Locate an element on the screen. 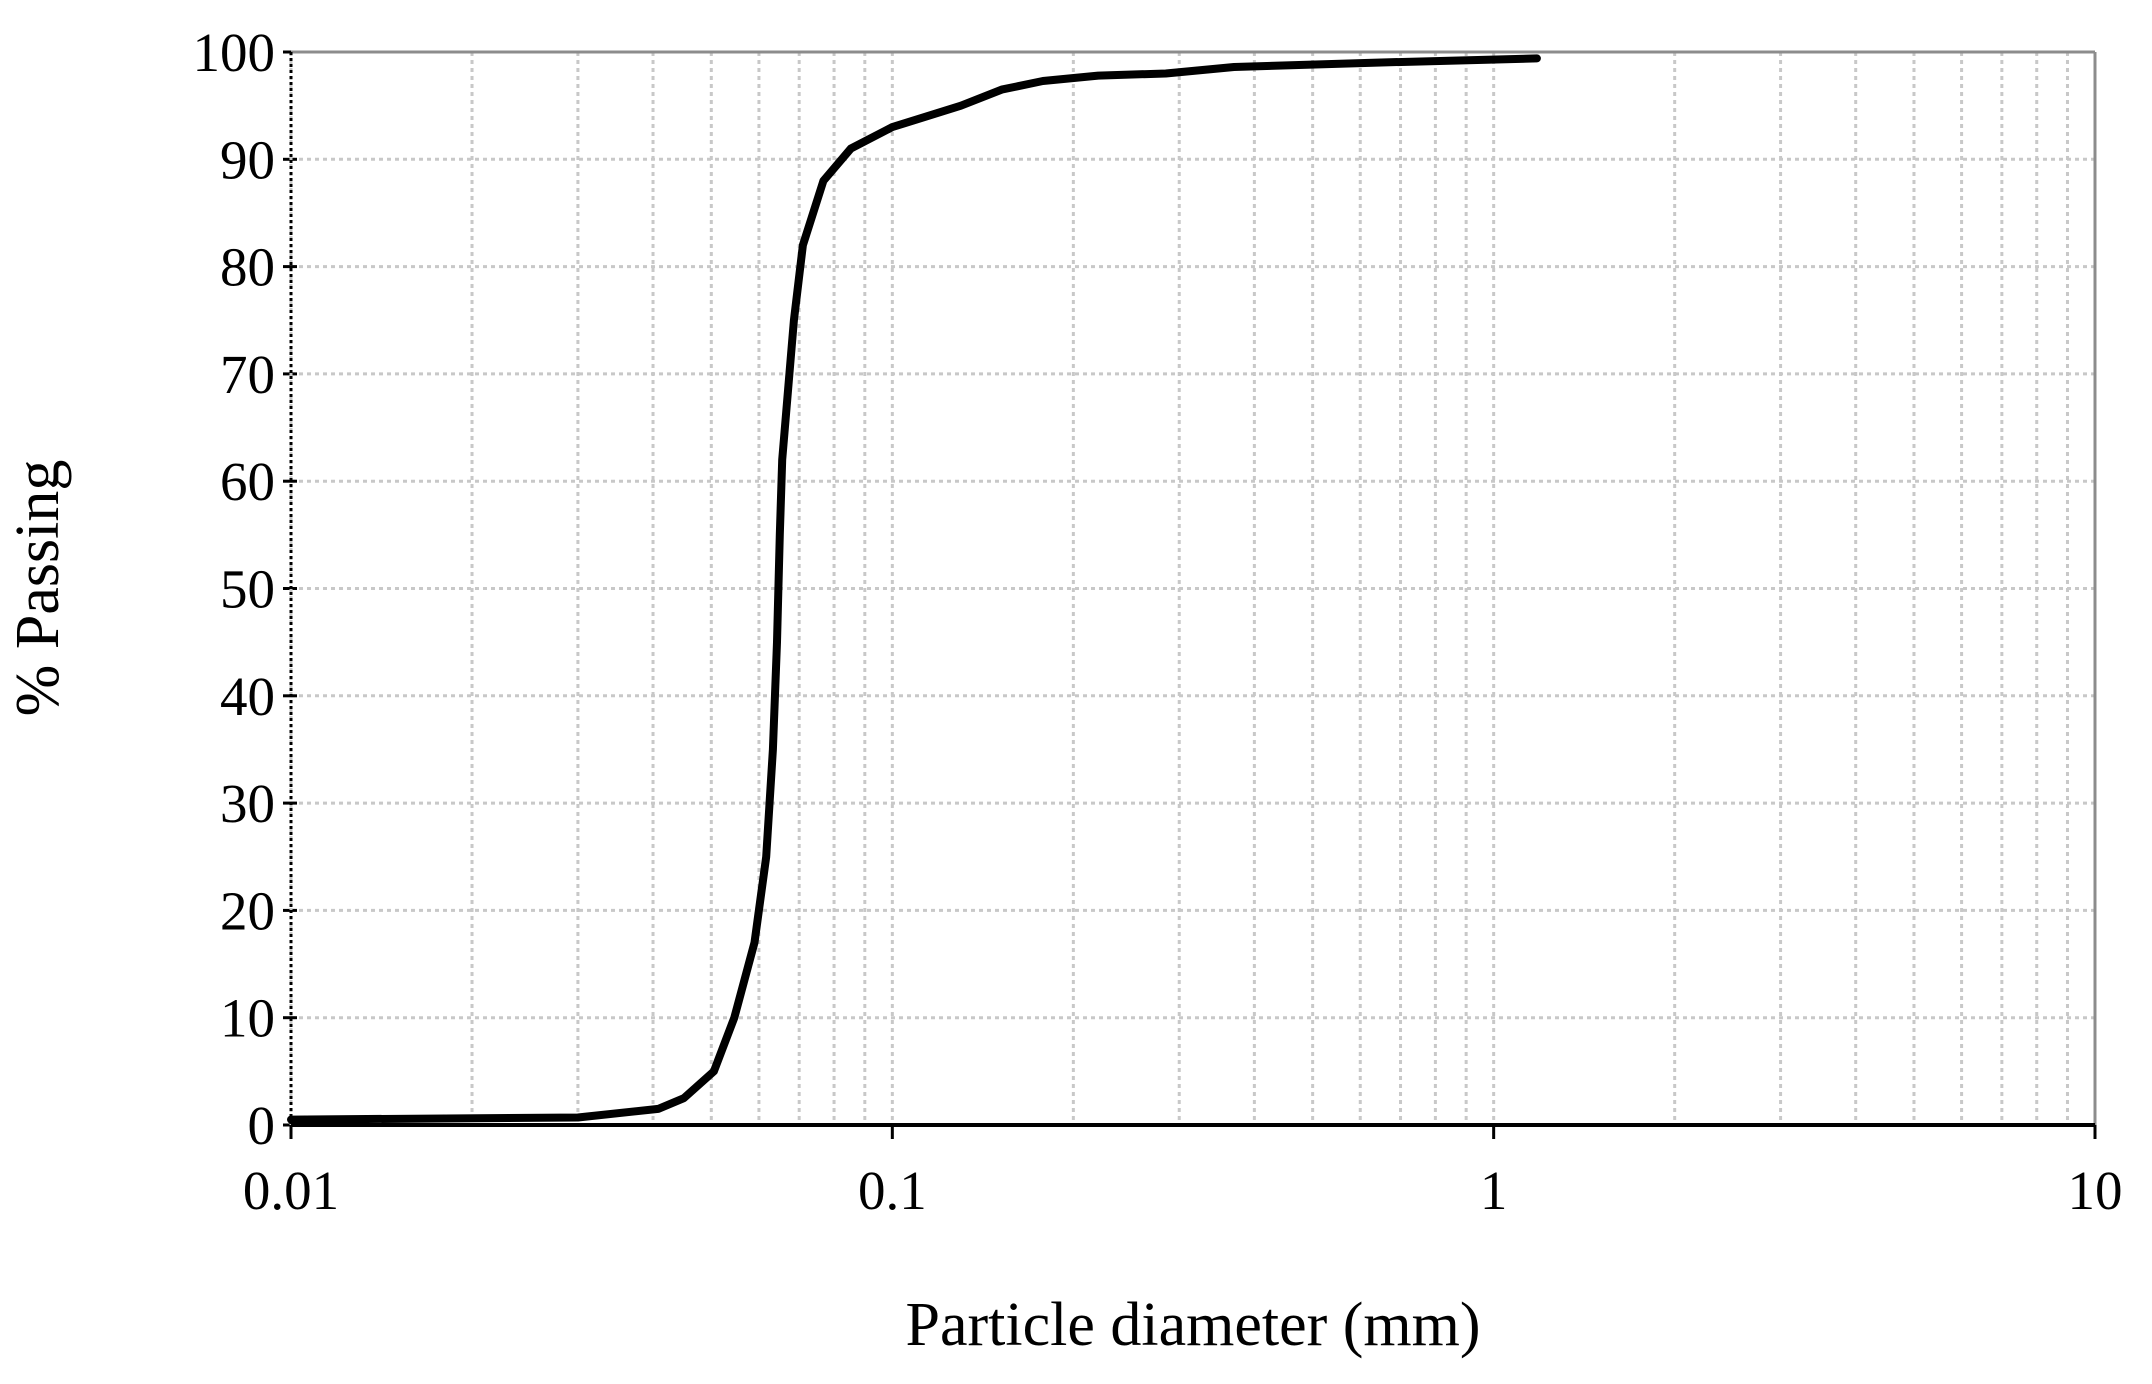  y-tick-label: 30 is located at coordinates (247, 803).